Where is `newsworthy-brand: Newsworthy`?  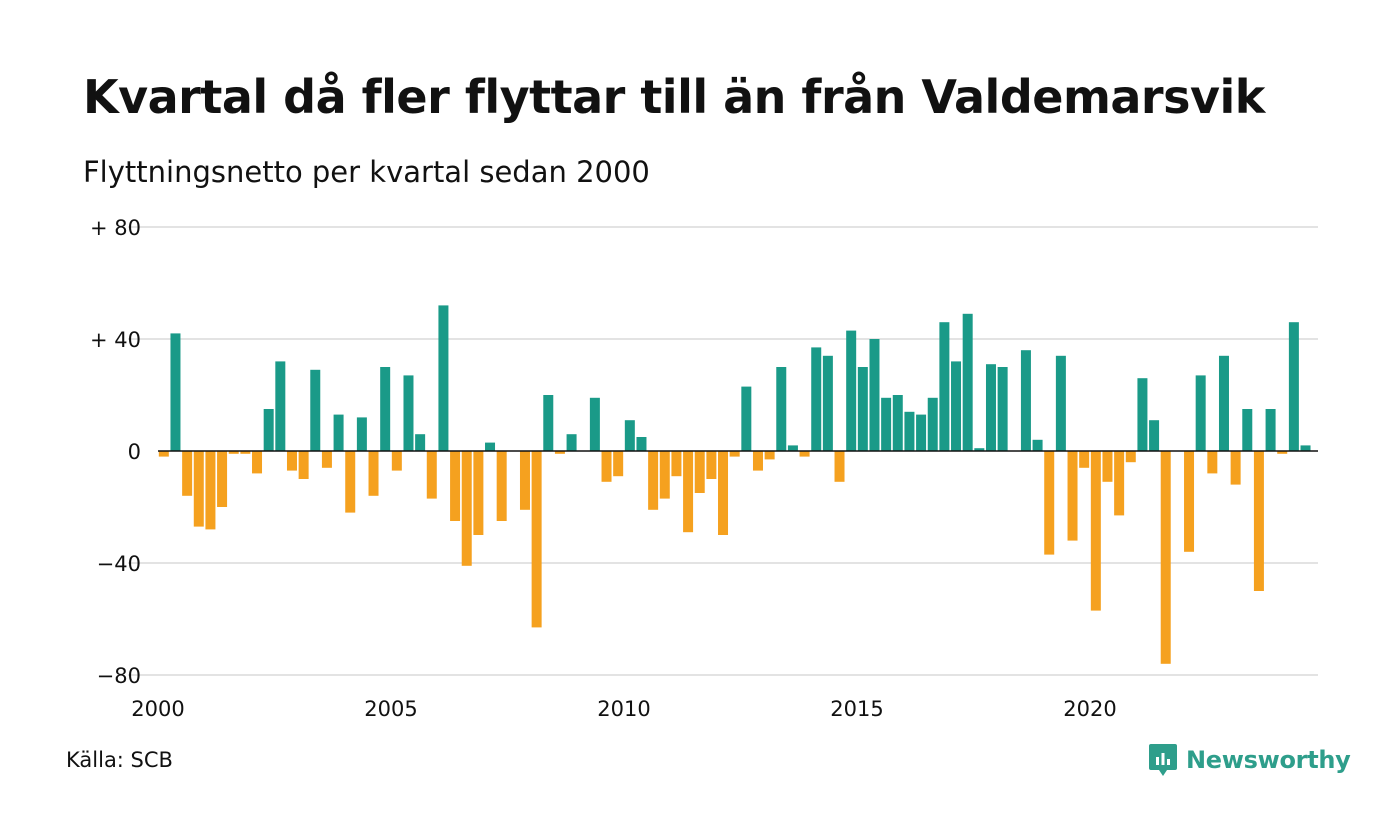 newsworthy-brand: Newsworthy is located at coordinates (1249, 760).